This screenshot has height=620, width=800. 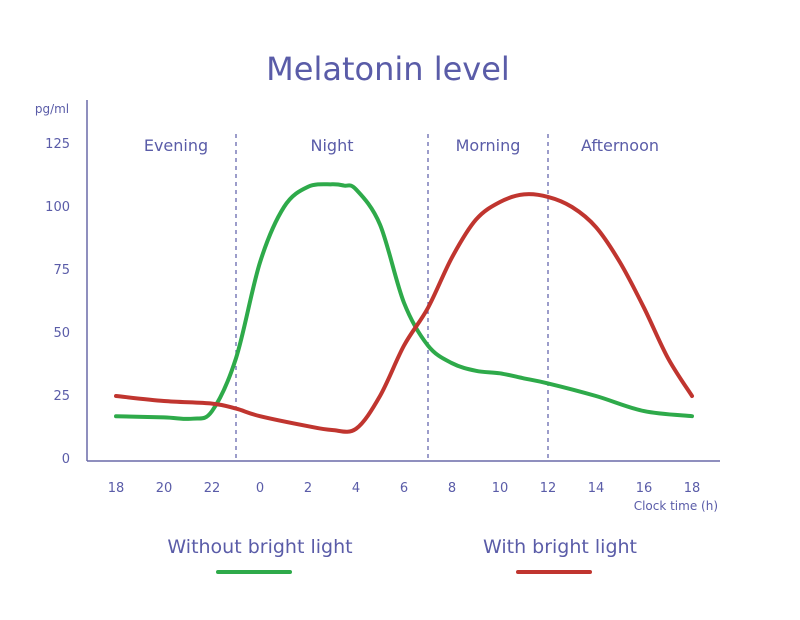 I want to click on x-tick-label: 16, so click(x=644, y=488).